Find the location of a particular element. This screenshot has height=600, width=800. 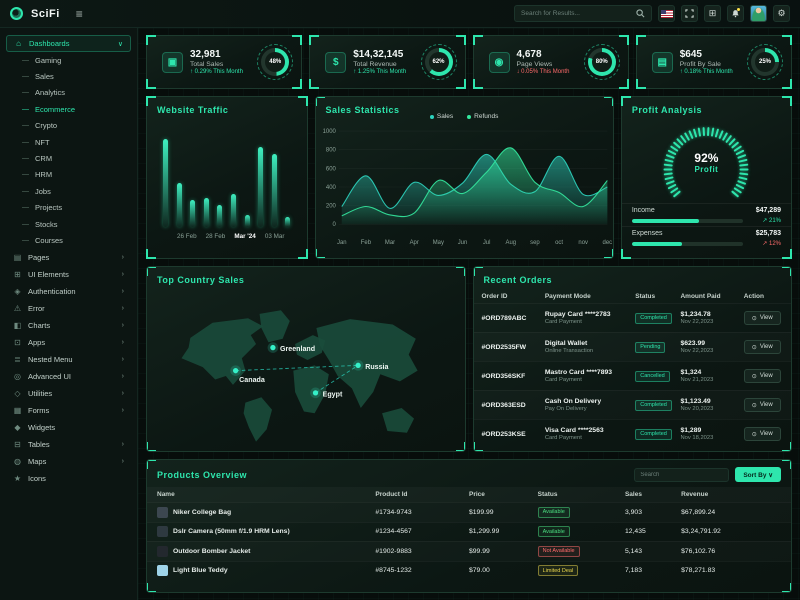

profit-gauge: 92% Profit is located at coordinates (706, 161).